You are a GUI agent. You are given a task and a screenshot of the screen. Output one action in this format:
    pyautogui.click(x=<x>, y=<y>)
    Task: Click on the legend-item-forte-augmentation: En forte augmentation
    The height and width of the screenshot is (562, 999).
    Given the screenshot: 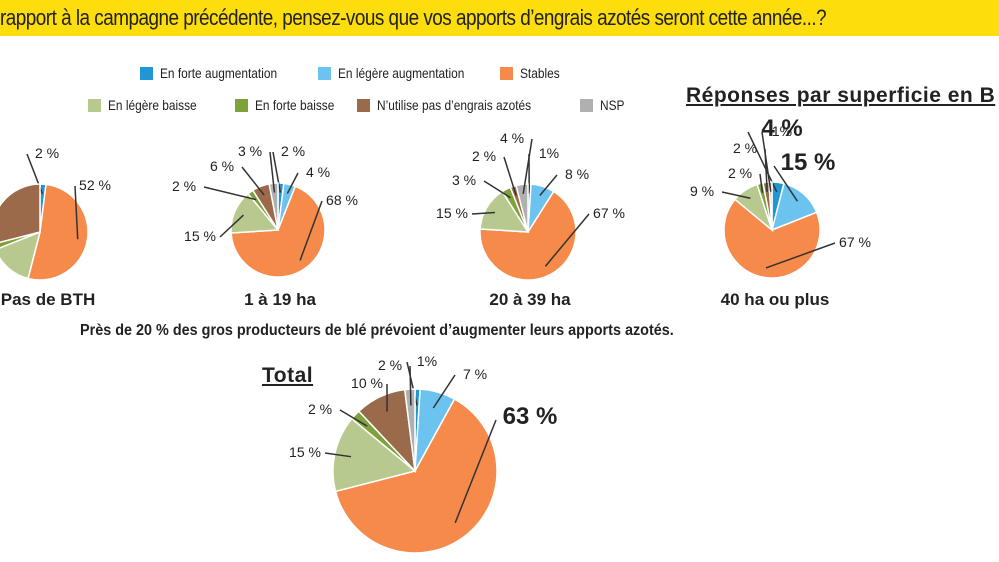 What is the action you would take?
    pyautogui.click(x=219, y=73)
    